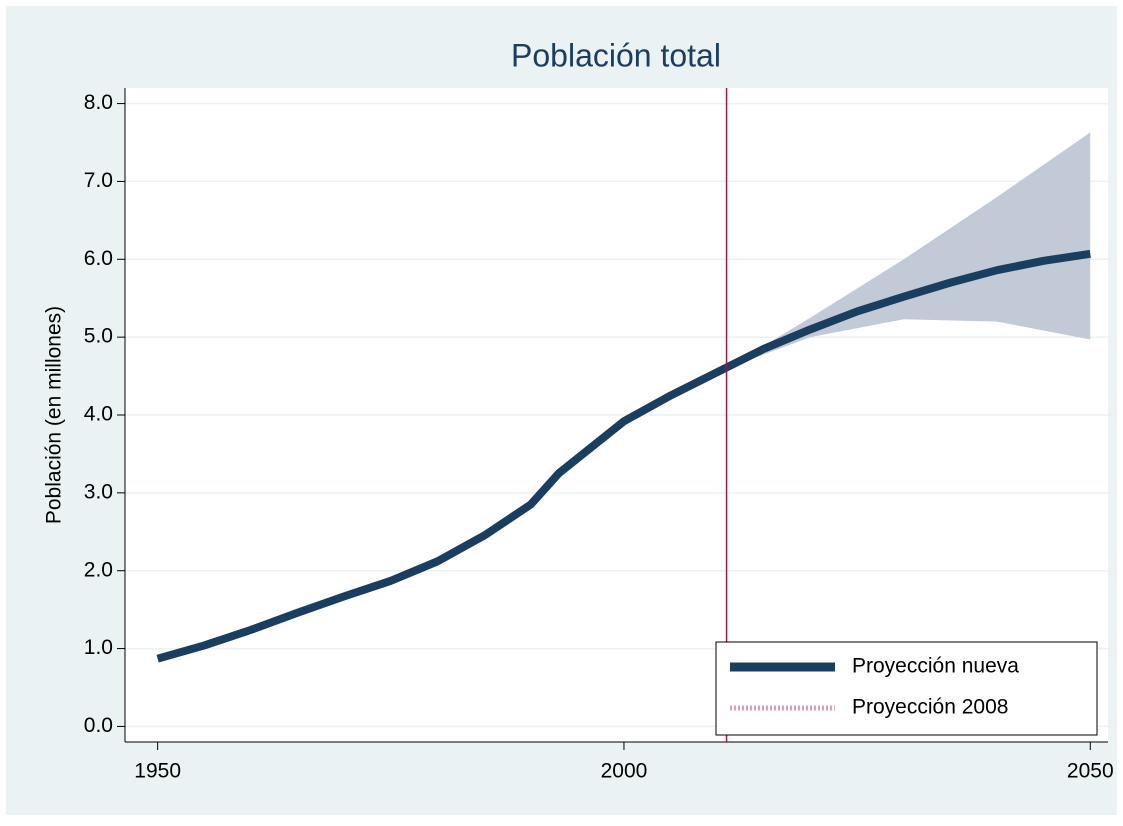 This screenshot has width=1123, height=826. Describe the element at coordinates (98, 102) in the screenshot. I see `y-tick-label: 8.0` at that location.